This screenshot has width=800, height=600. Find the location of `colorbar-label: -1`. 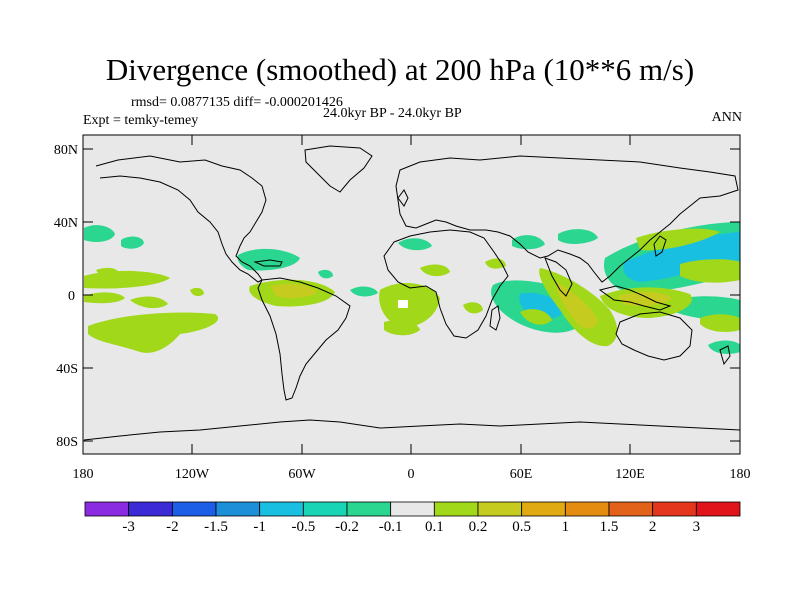

colorbar-label: -1 is located at coordinates (259, 527).